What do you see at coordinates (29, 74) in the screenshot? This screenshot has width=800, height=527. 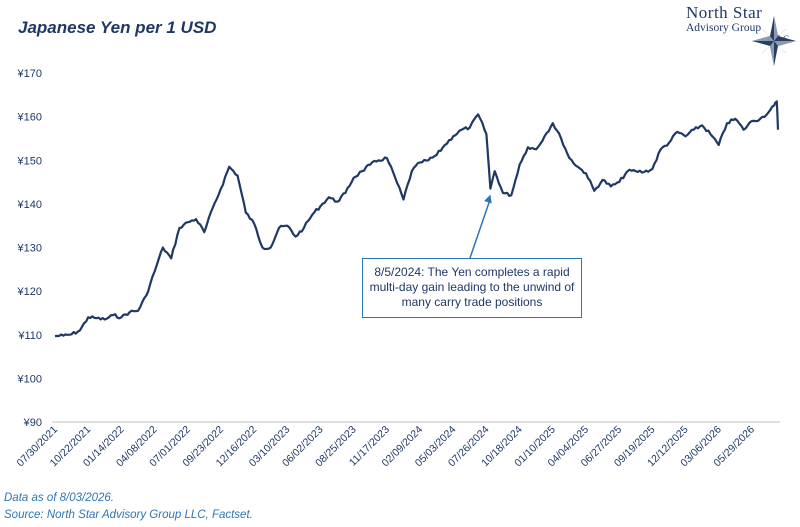 I see `y-tick-label: ¥170` at bounding box center [29, 74].